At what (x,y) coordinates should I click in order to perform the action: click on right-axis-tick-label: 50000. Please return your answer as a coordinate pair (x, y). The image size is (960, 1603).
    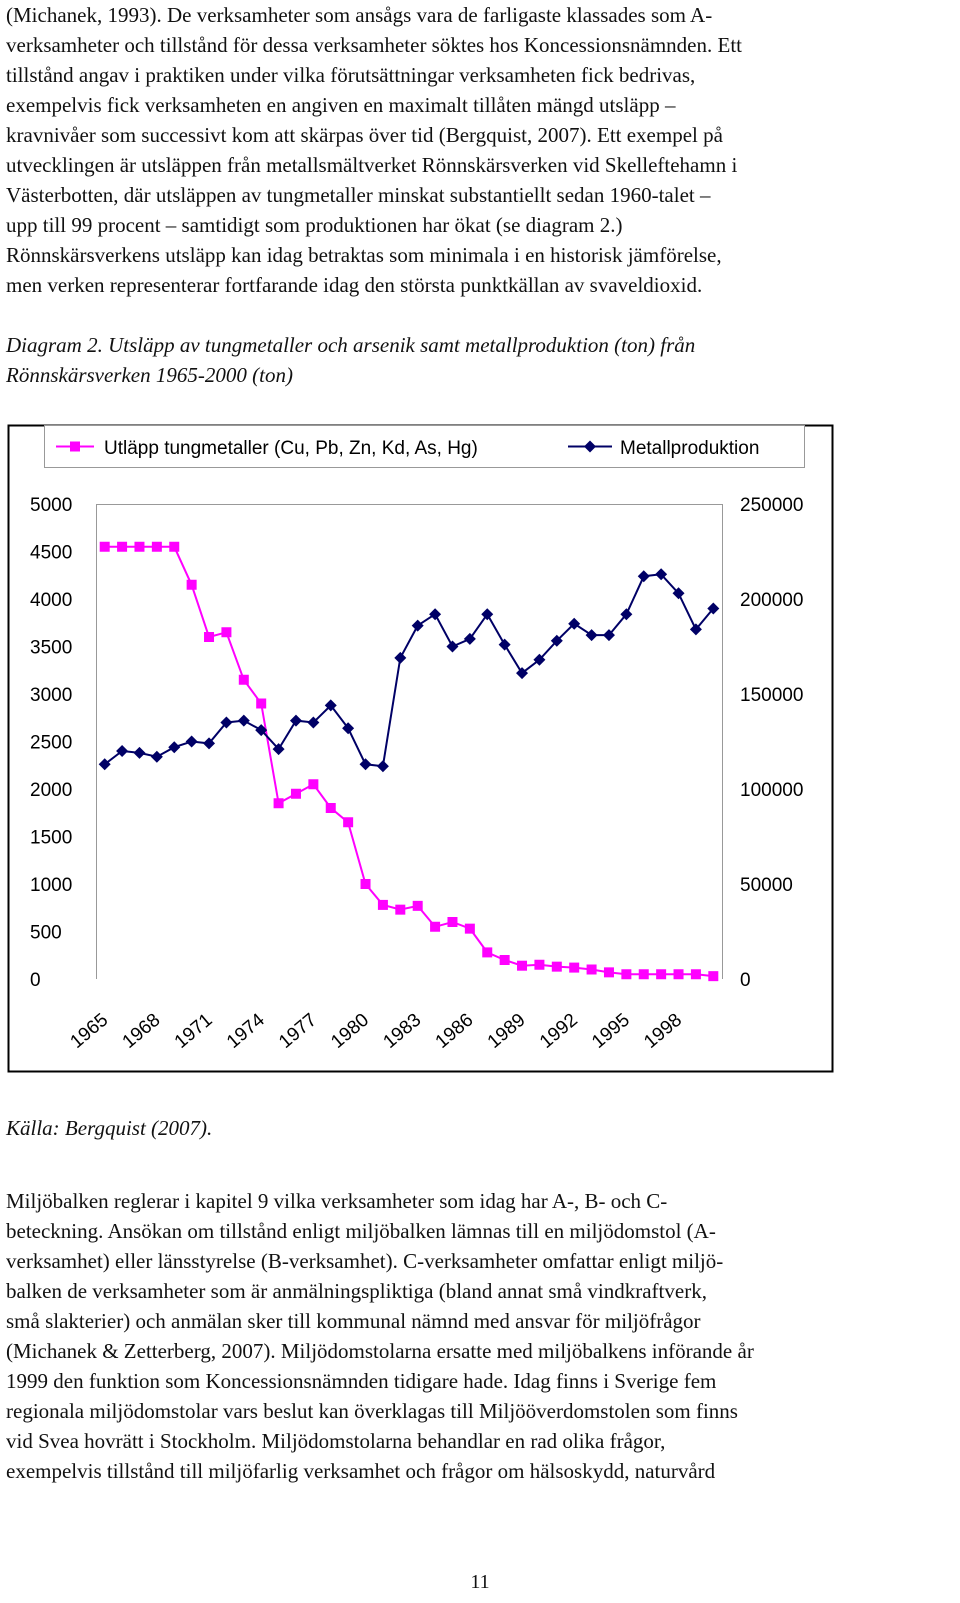
    Looking at the image, I should click on (766, 885).